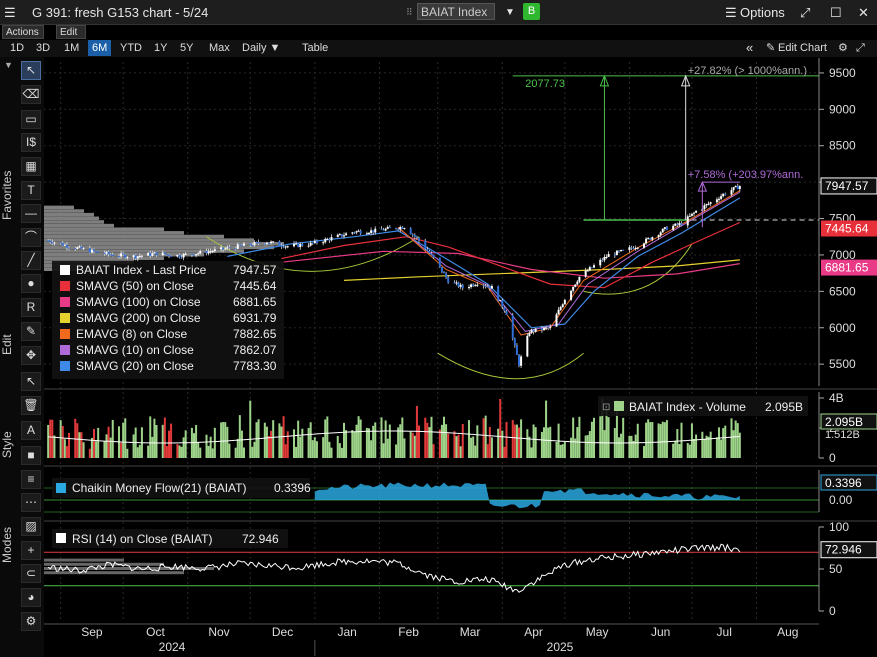 Image resolution: width=877 pixels, height=657 pixels. I want to click on settings-gear-icon: ⚙, so click(31, 621).